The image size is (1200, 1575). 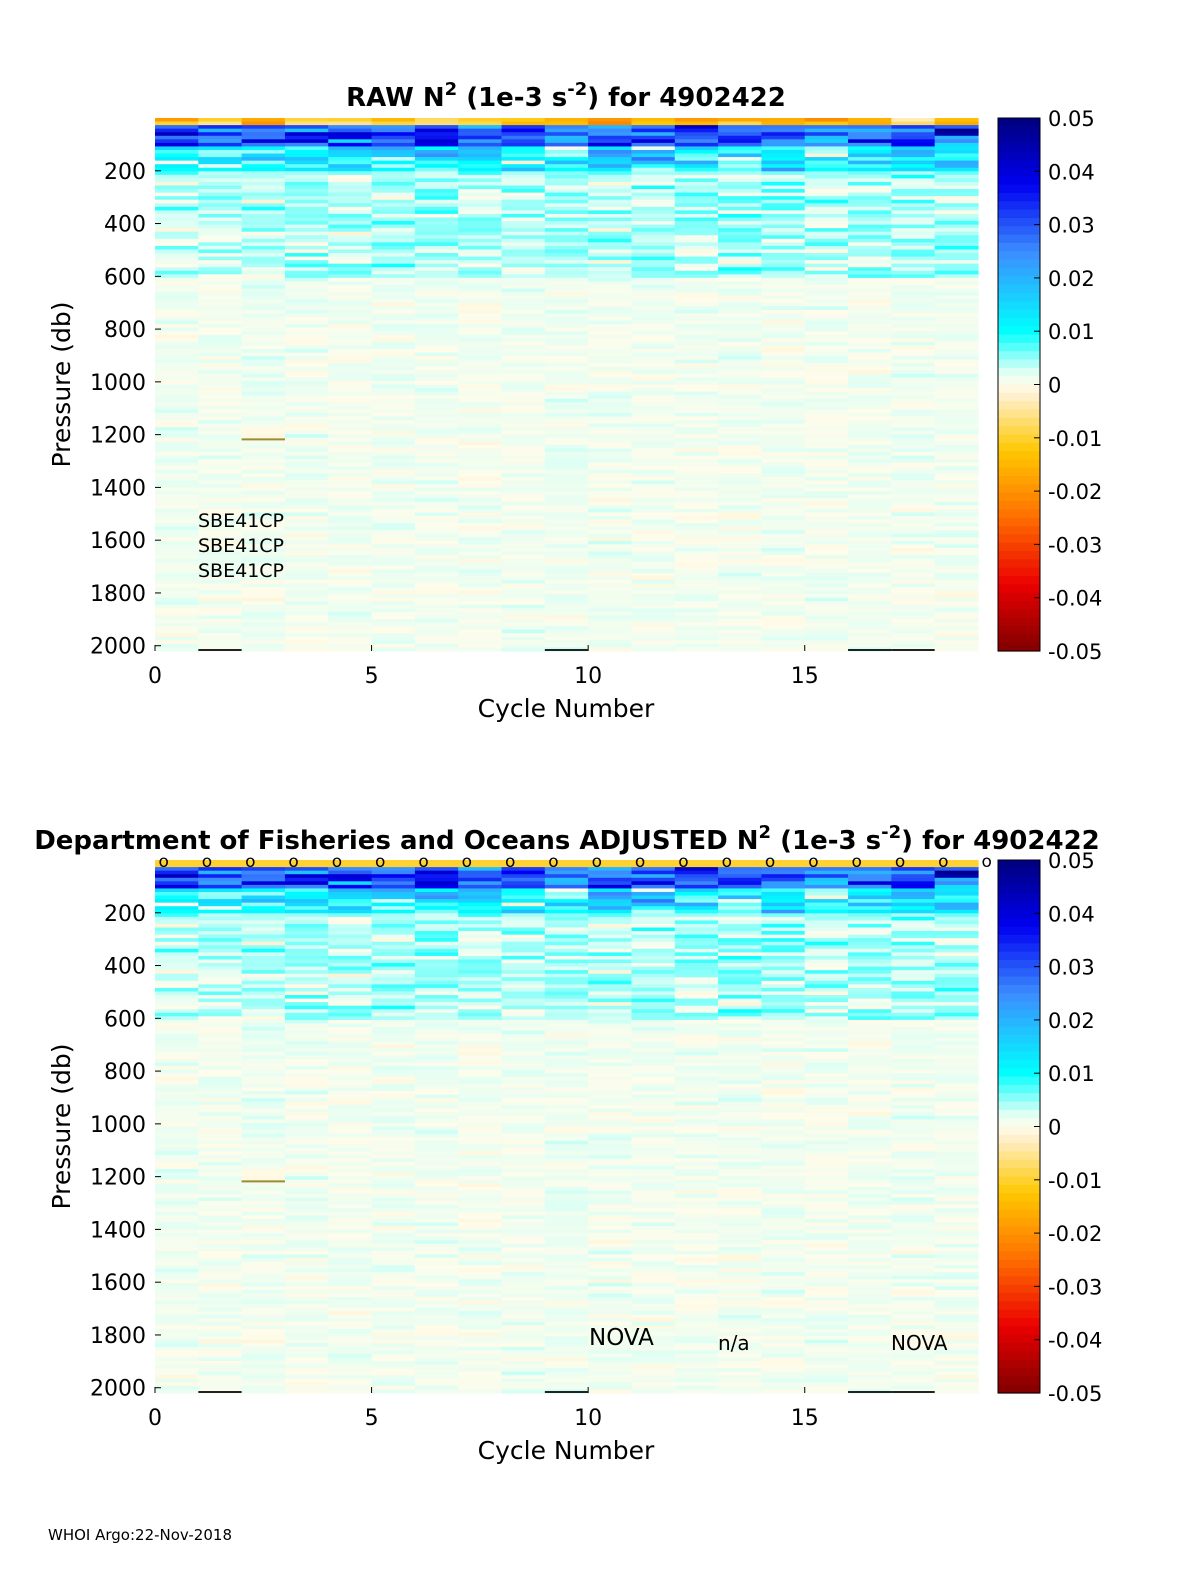 I want to click on colorbar-swatch, so click(x=1019, y=597).